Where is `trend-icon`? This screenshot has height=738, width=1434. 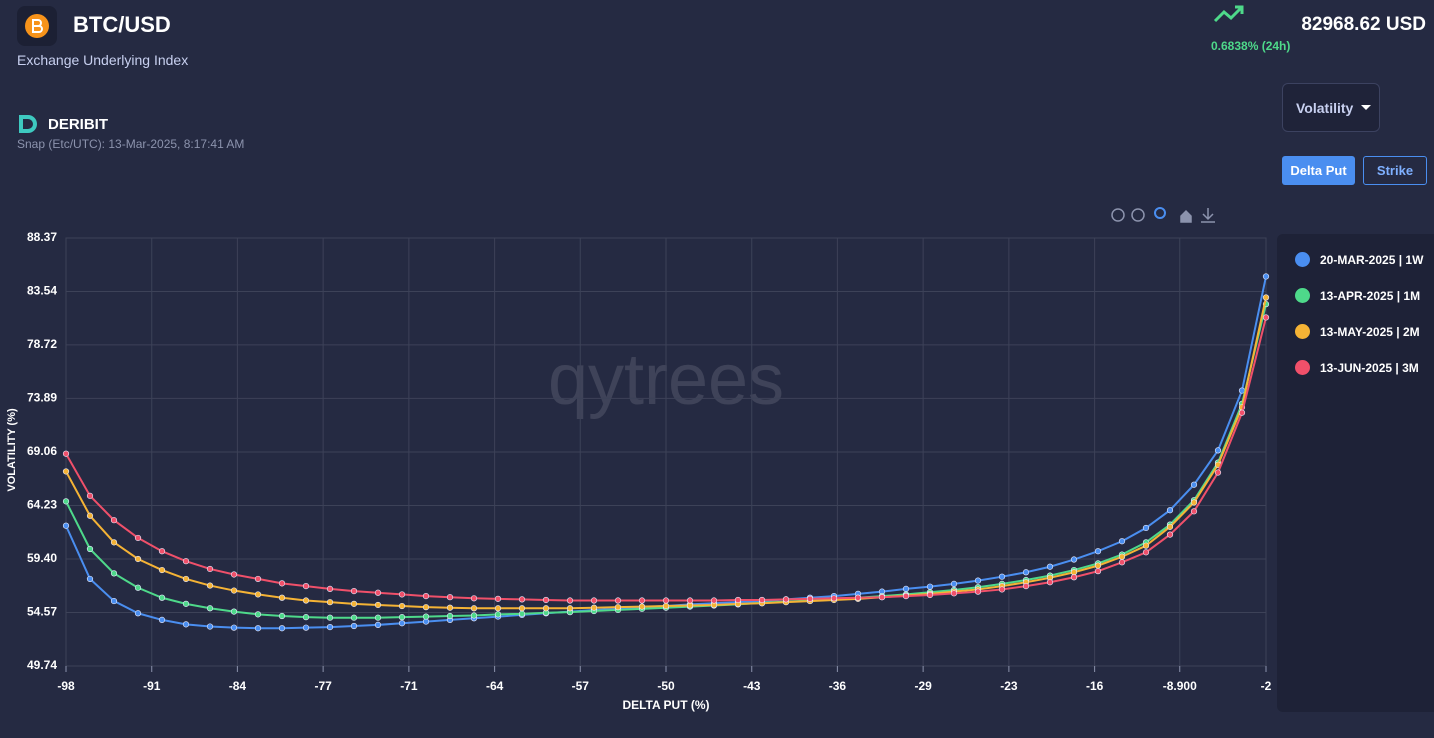
trend-icon is located at coordinates (1228, 14).